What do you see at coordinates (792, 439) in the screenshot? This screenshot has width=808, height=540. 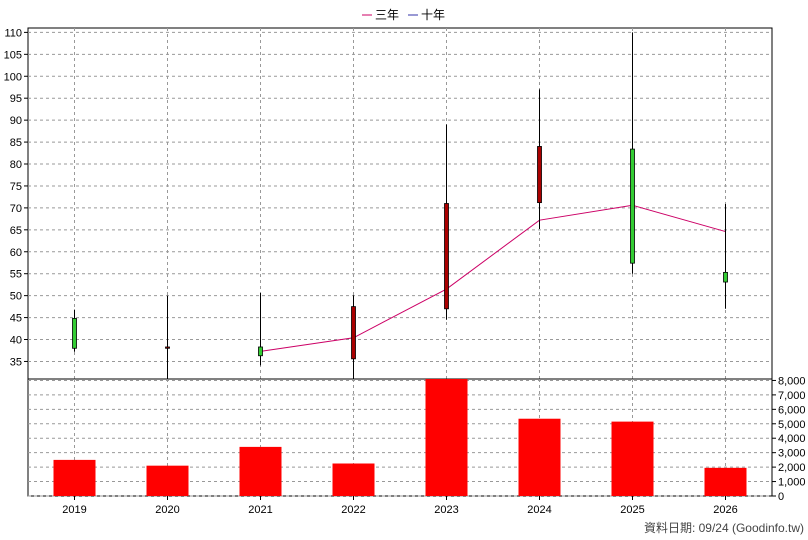 I see `volume-tick-label-4: 4,000` at bounding box center [792, 439].